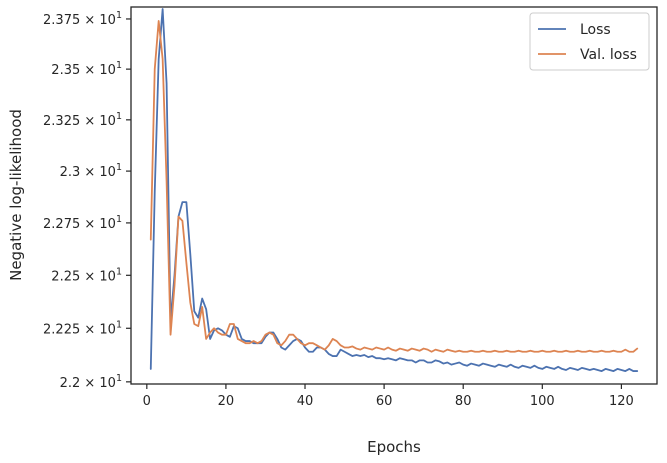 Image resolution: width=667 pixels, height=463 pixels. Describe the element at coordinates (82, 19) in the screenshot. I see `y-tick-label: 2.375 × 10¹` at that location.